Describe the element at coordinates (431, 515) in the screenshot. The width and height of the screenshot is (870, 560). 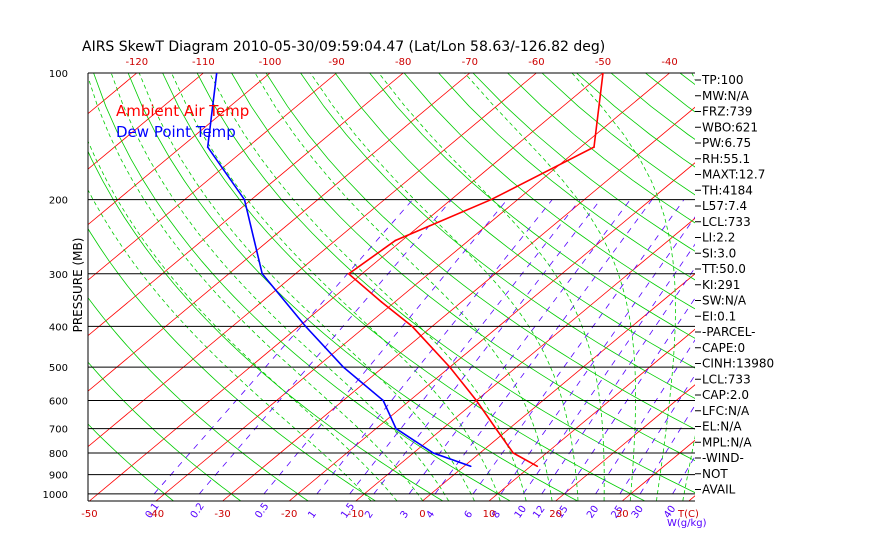
I see `mixing-ratio-tick-label: 4` at that location.